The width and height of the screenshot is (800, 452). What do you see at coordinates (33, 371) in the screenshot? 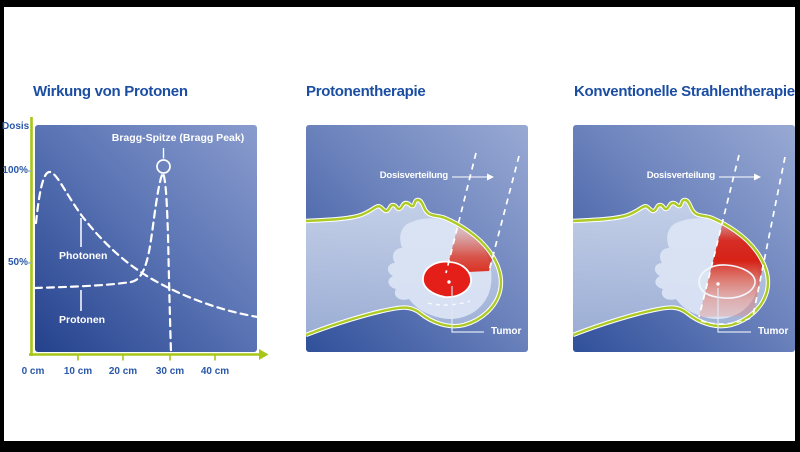
I see `x-tick-0cm: 0 cm` at bounding box center [33, 371].